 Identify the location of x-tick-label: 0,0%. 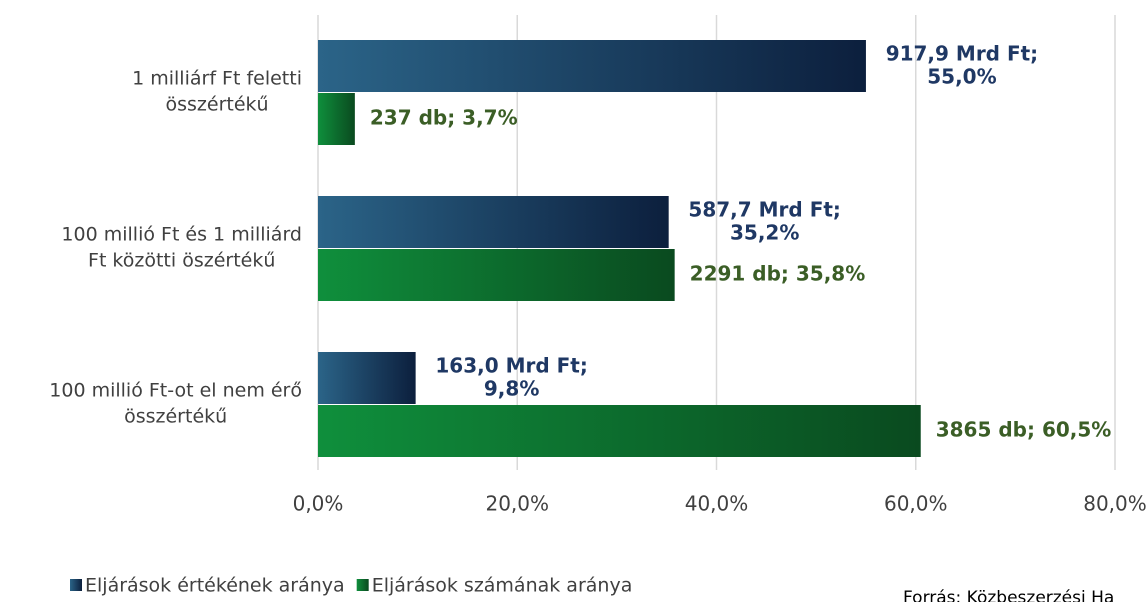
(318, 504).